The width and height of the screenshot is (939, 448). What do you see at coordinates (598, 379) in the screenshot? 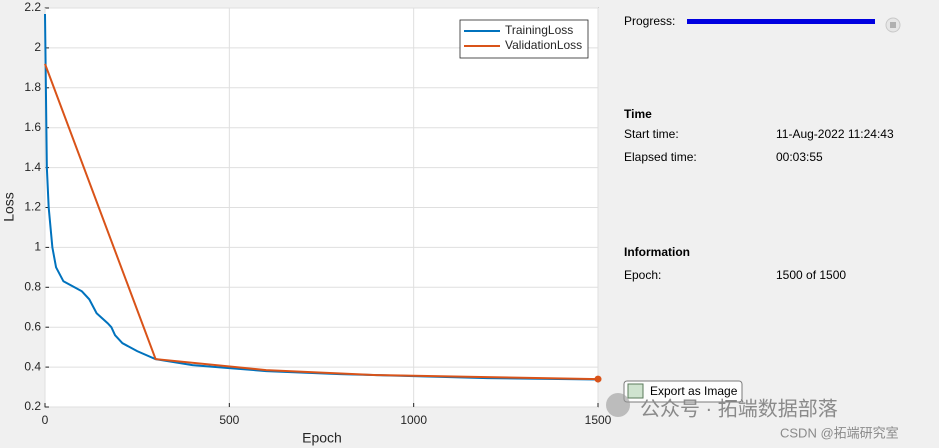
I see `final-point` at bounding box center [598, 379].